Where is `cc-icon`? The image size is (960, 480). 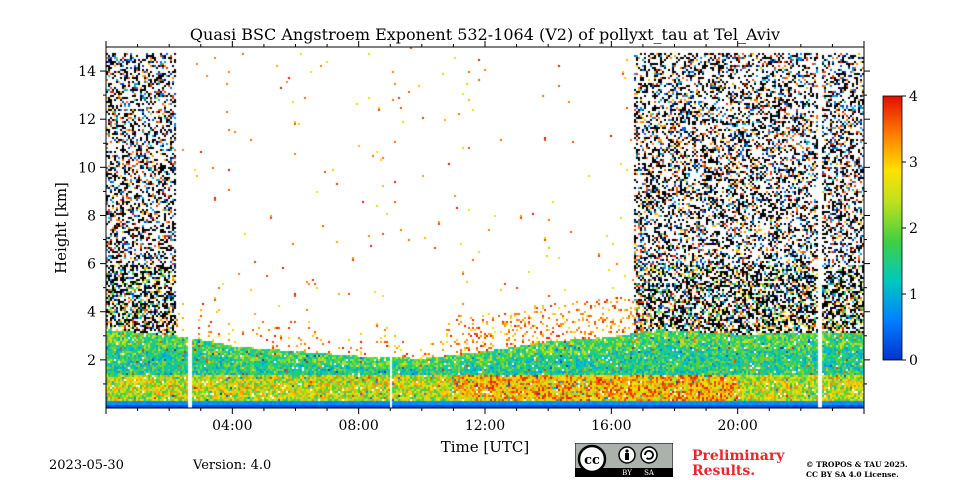
cc-icon is located at coordinates (592, 459).